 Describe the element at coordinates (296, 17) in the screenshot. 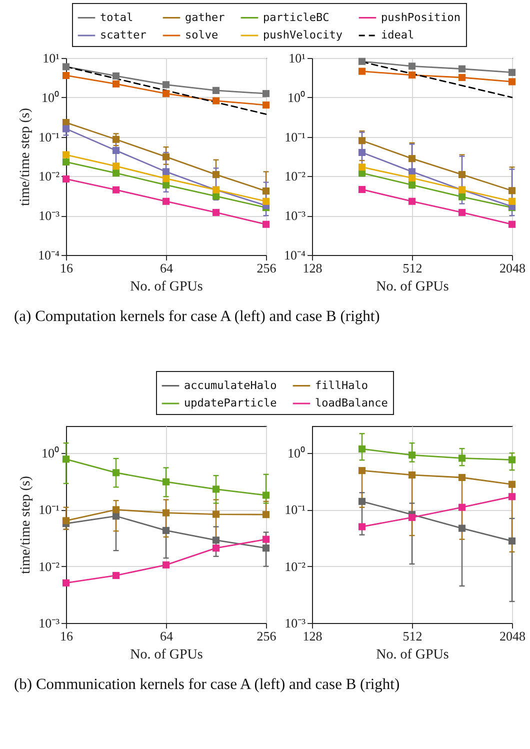

I see `legend-label: particleBC` at that location.